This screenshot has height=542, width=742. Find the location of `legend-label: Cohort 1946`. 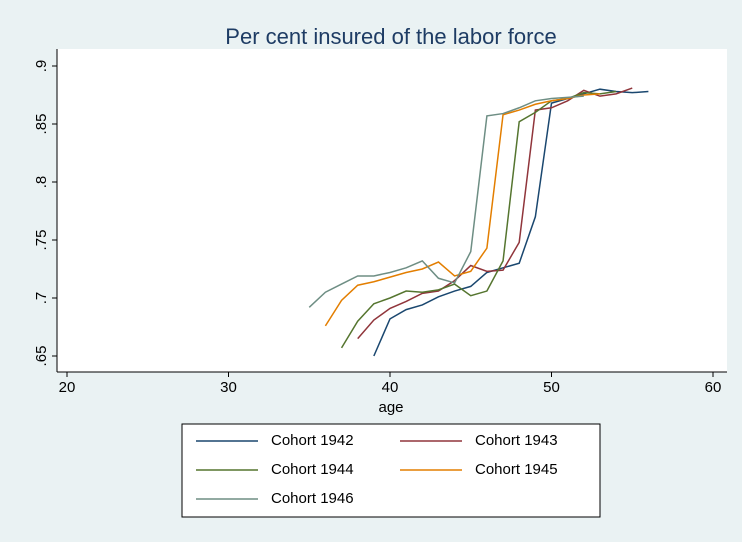

legend-label: Cohort 1946 is located at coordinates (312, 498).